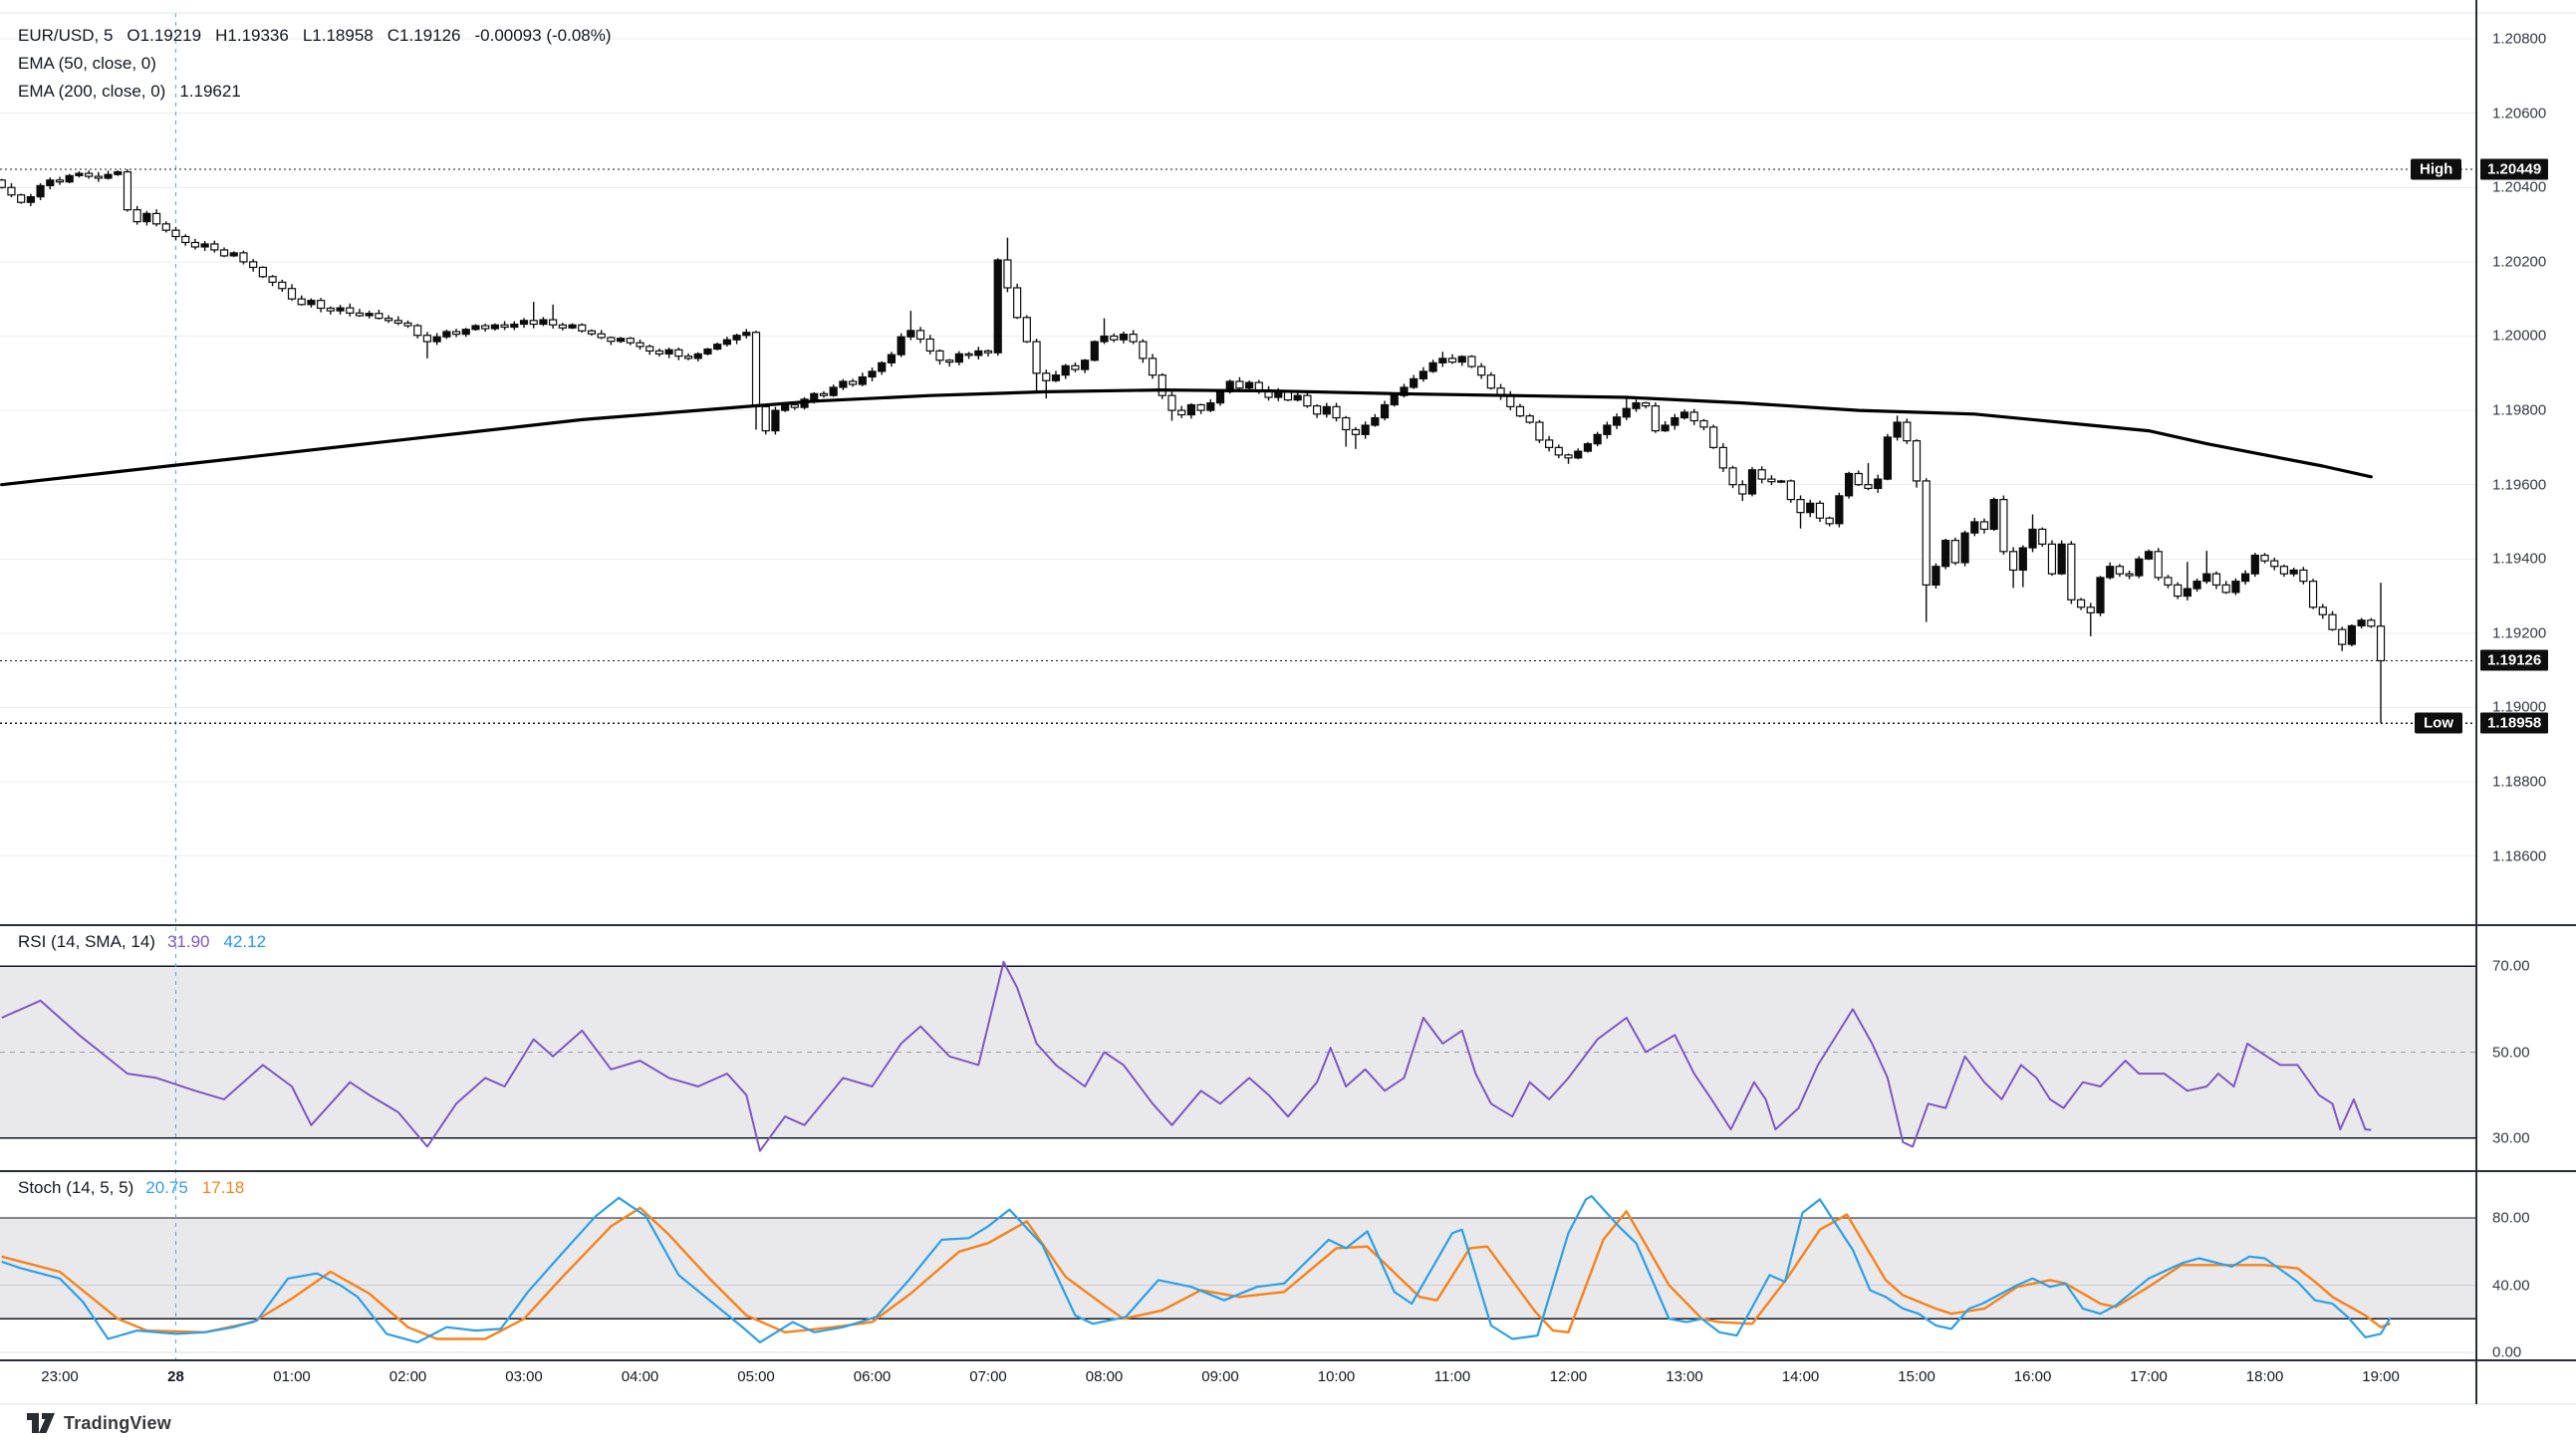 This screenshot has height=1442, width=2576. Describe the element at coordinates (423, 35) in the screenshot. I see `ohlc-close: C1.19126` at that location.